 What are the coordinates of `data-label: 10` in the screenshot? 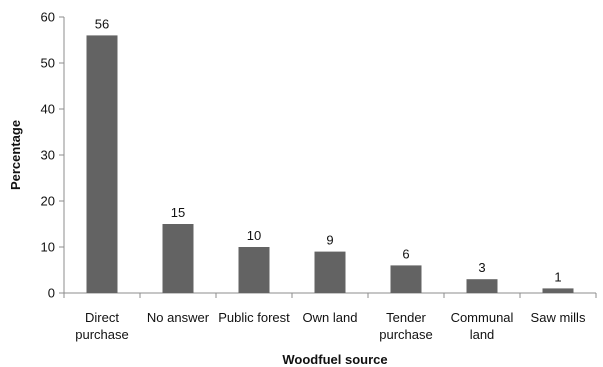 It's located at (254, 235).